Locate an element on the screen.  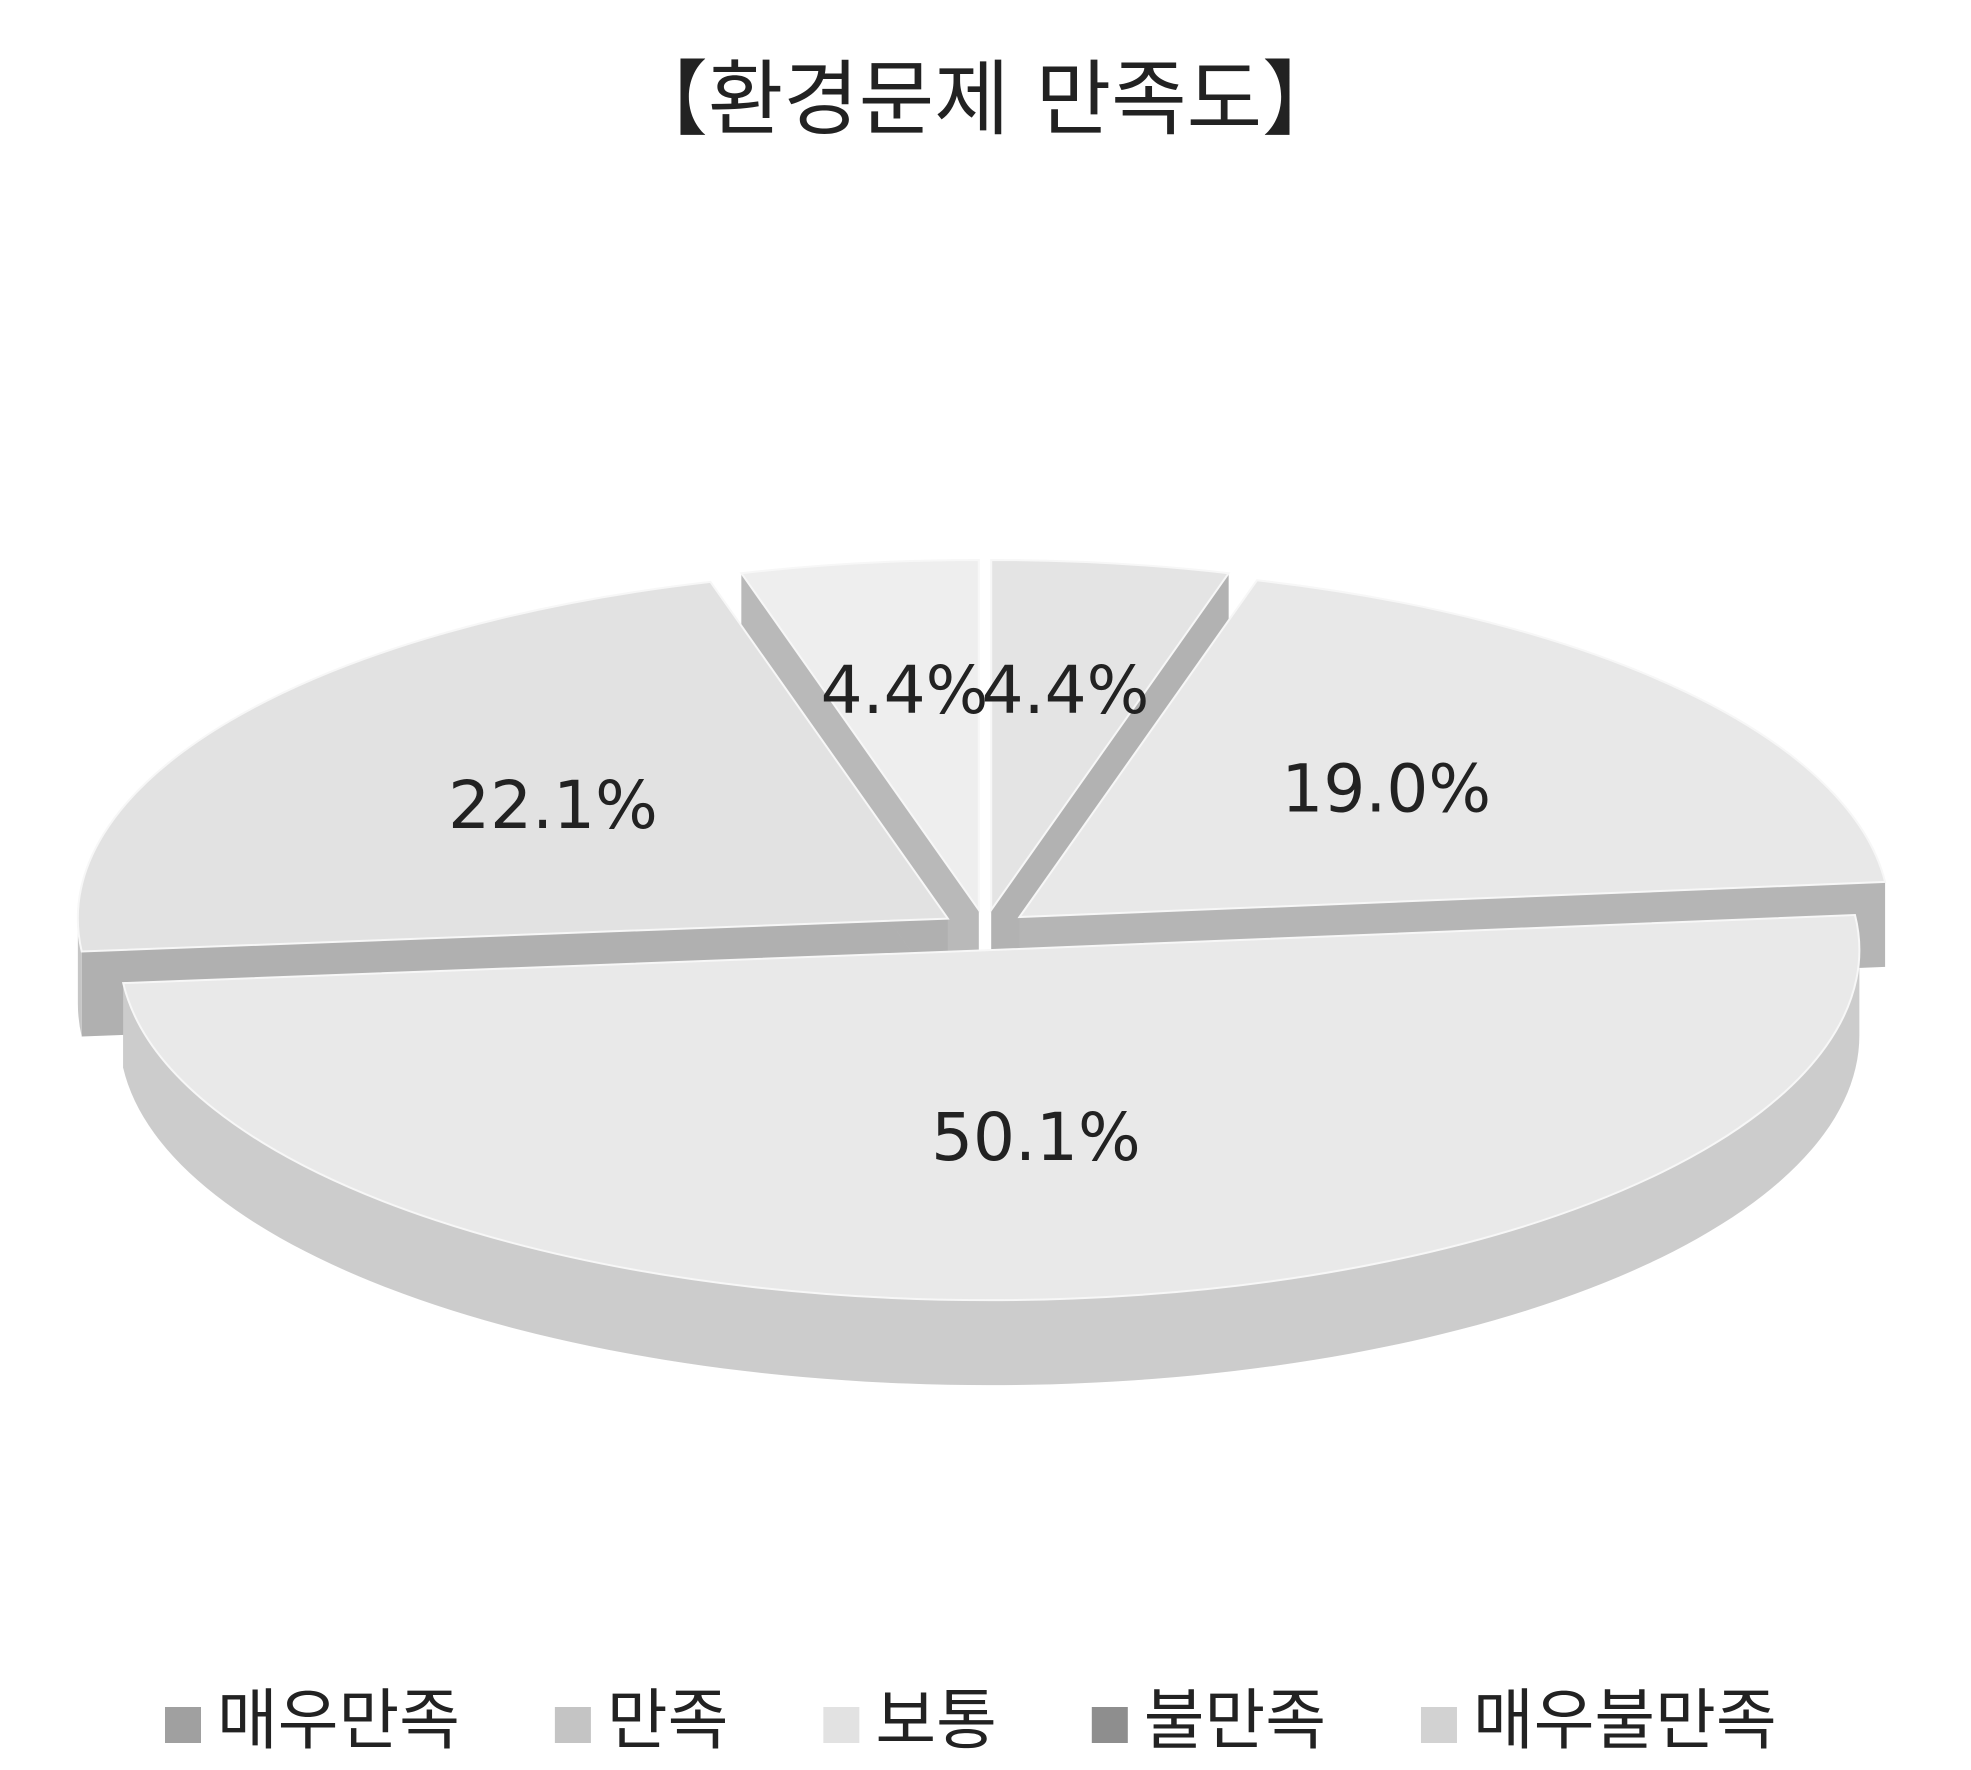
chart-title: 【환경문제 만족도】 is located at coordinates (985, 99).